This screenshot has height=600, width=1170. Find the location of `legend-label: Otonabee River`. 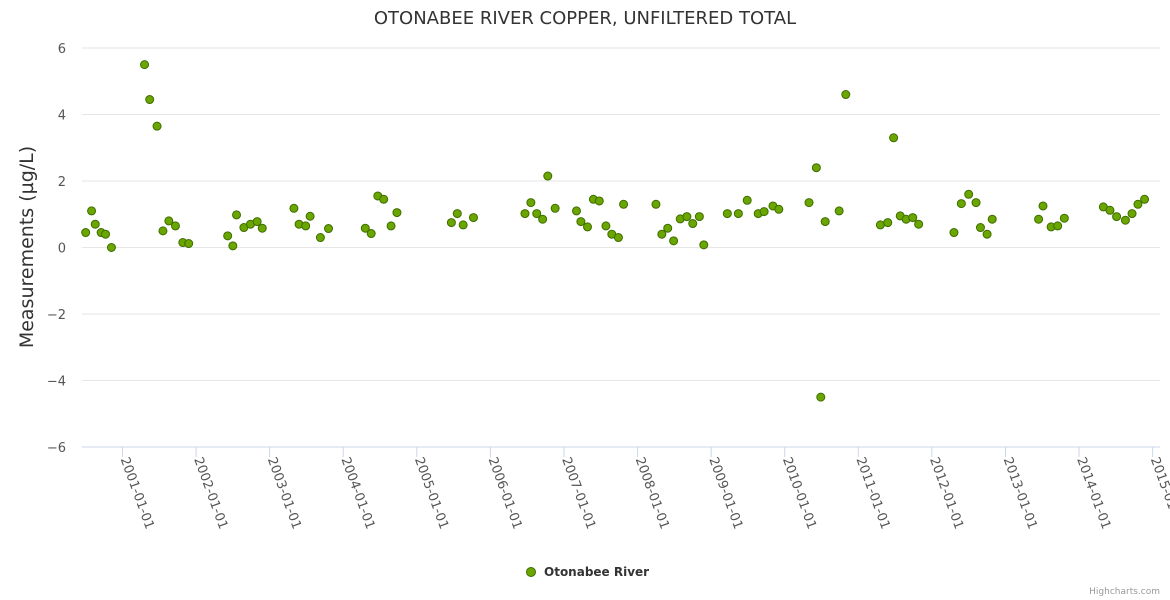

legend-label: Otonabee River is located at coordinates (596, 572).